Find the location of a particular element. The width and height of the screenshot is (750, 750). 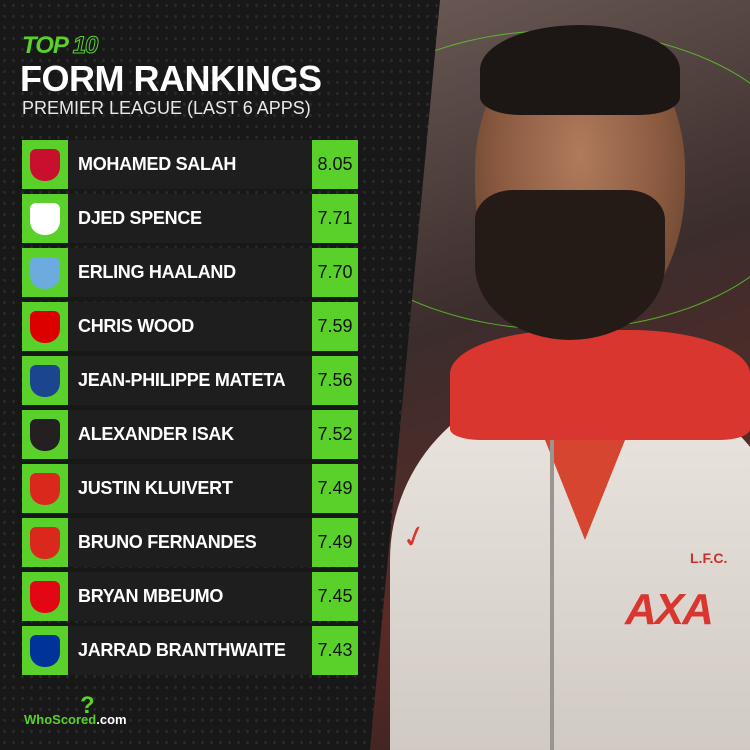

whoscored-logo: ? WhoScored.com is located at coordinates (75, 709).